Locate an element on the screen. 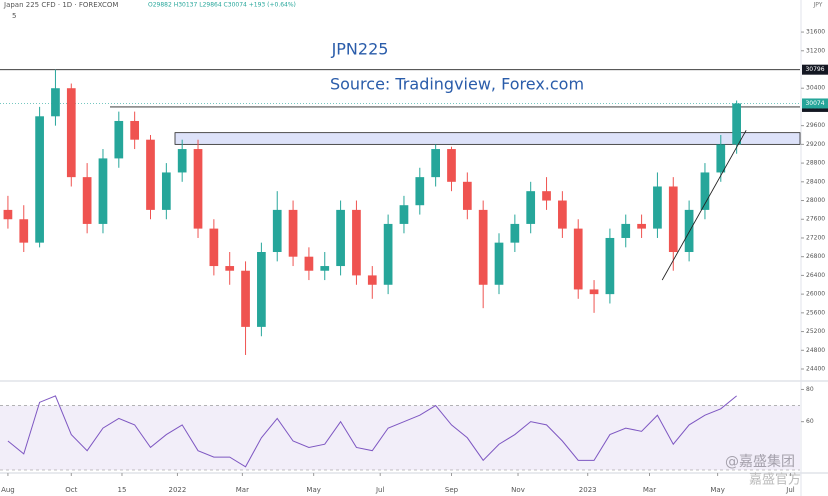  chart-title: JPN225 is located at coordinates (360, 49).